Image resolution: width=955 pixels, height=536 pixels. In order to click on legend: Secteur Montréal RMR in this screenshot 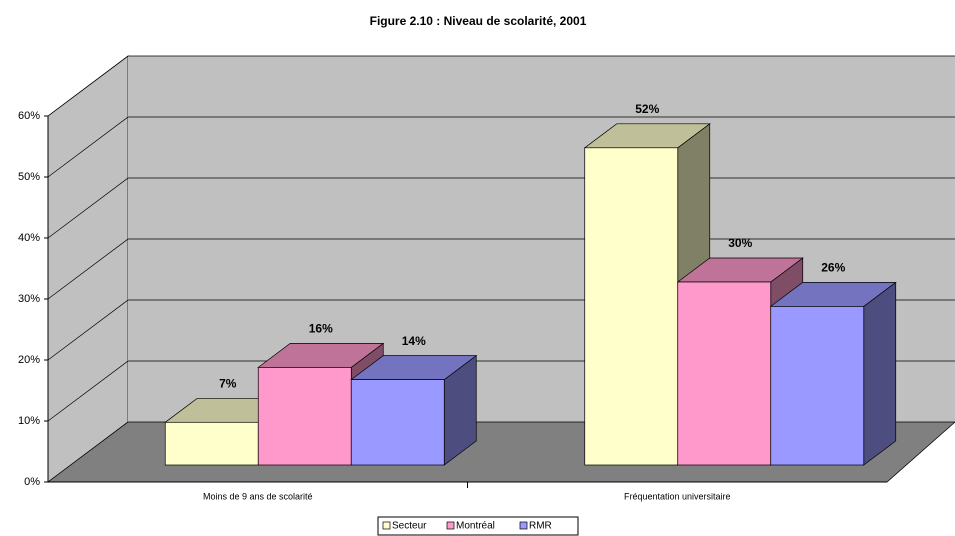, I will do `click(478, 526)`.